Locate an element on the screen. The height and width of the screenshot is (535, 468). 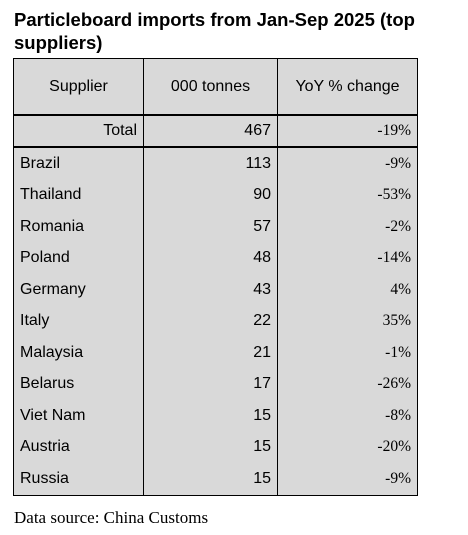
supplier-cell: Malaysia is located at coordinates (78, 353).